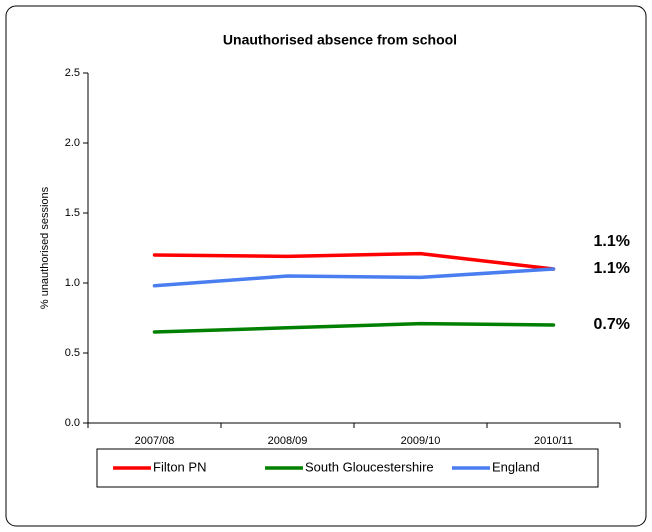 This screenshot has height=532, width=652. I want to click on legend-label: South Gloucestershire, so click(369, 466).